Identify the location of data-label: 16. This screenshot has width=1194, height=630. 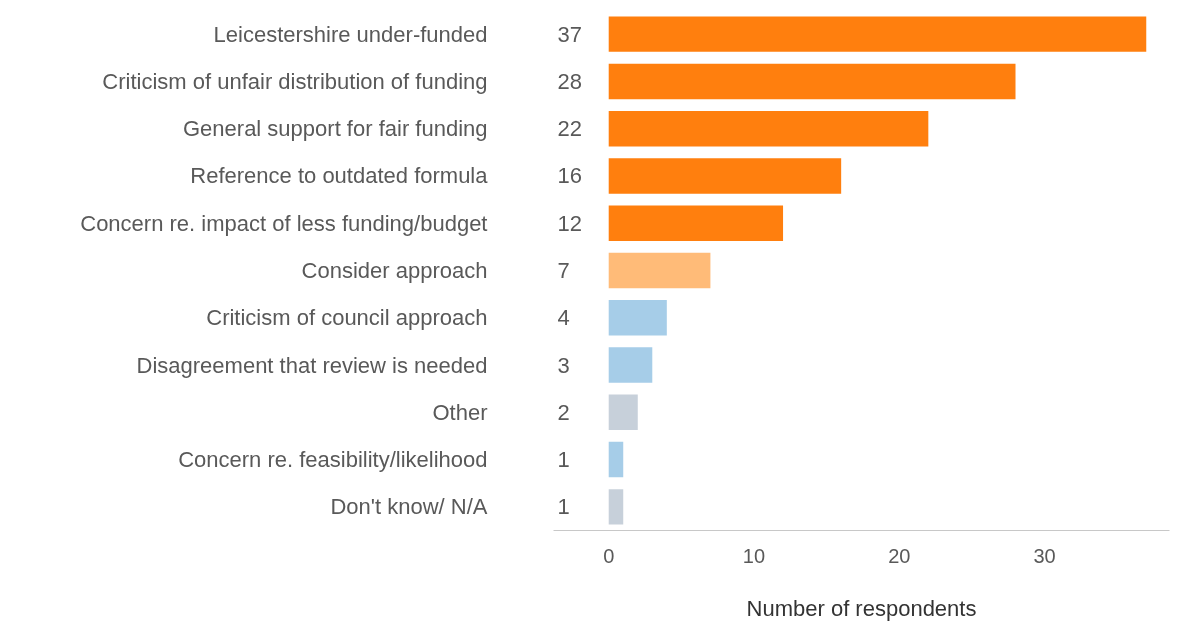
(569, 176).